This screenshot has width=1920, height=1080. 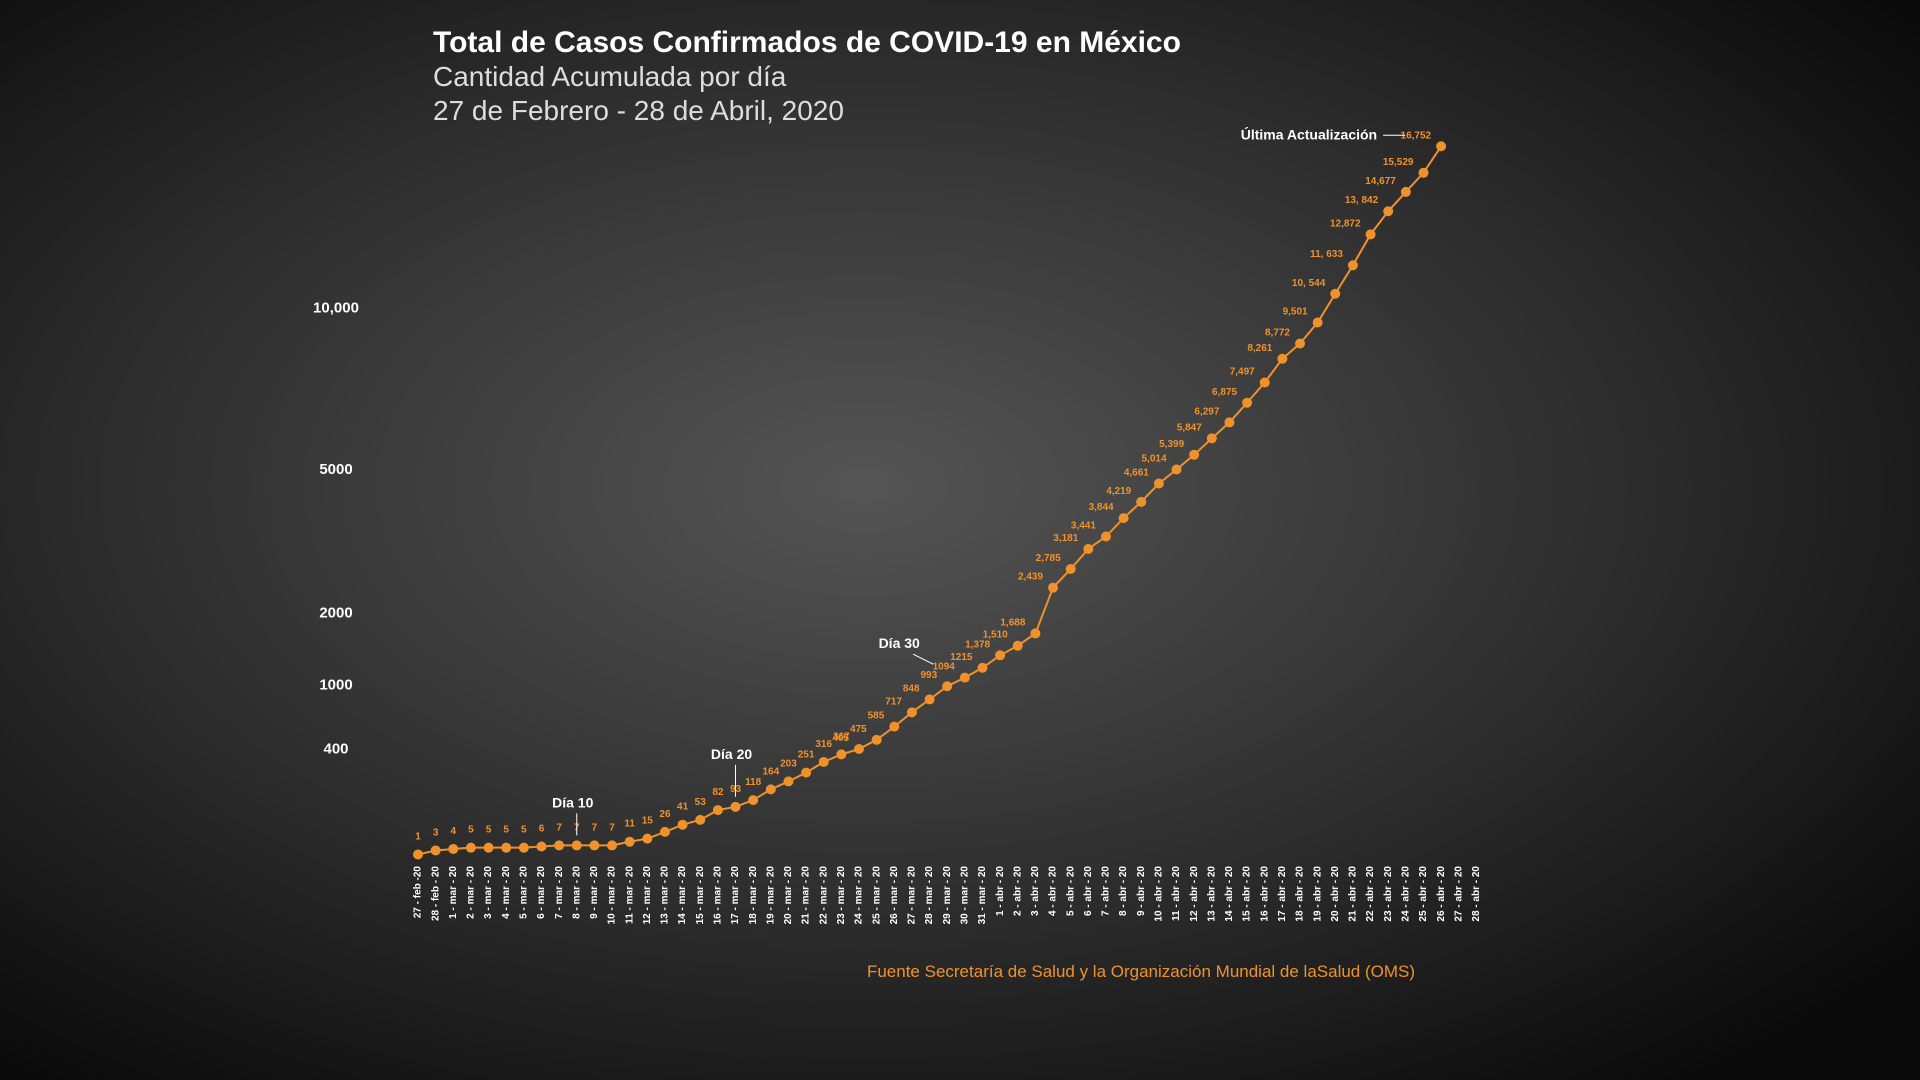 I want to click on y-tick-label: 400, so click(x=335, y=749).